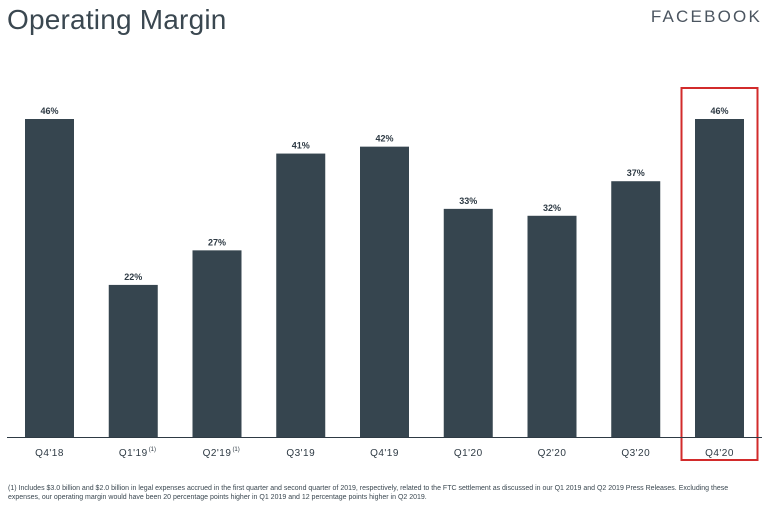 The height and width of the screenshot is (513, 773). Describe the element at coordinates (719, 453) in the screenshot. I see `x-tick-label: Q4'20` at that location.